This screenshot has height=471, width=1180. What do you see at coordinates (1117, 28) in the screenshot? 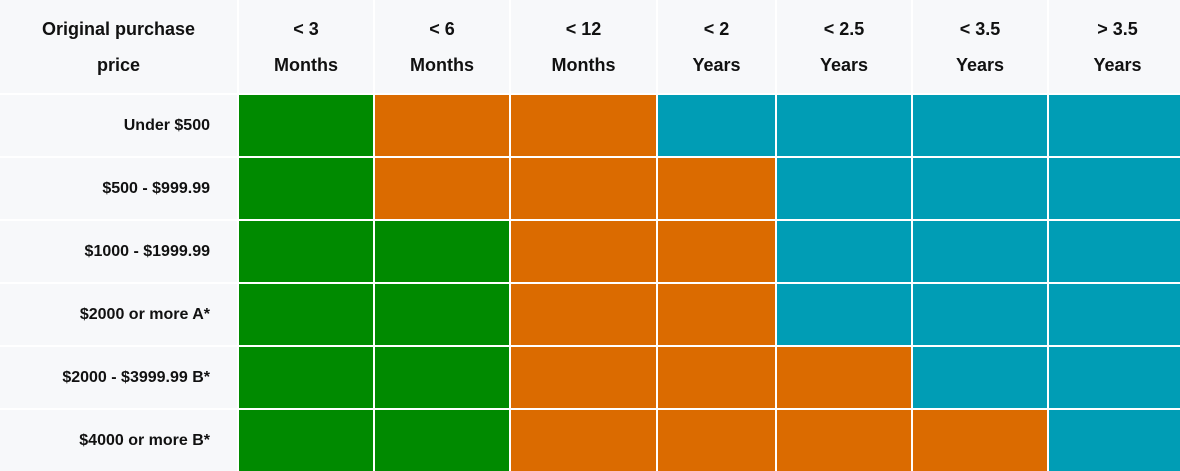
I see `column-header-line-1: > 3.5` at bounding box center [1117, 28].